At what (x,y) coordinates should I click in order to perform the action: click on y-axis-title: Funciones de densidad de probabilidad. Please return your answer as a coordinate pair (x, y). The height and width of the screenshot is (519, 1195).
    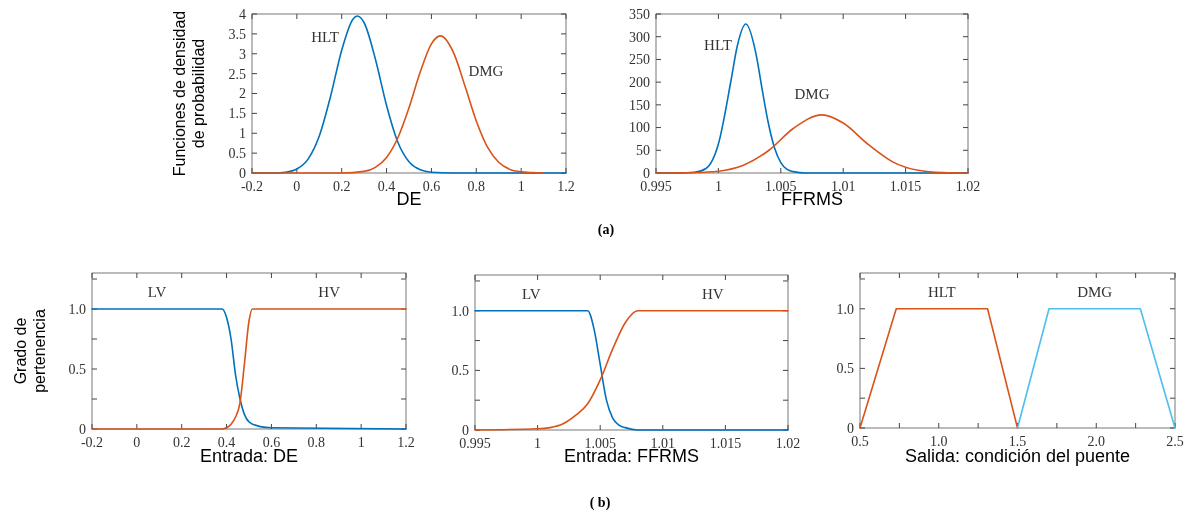
    Looking at the image, I should click on (189, 93).